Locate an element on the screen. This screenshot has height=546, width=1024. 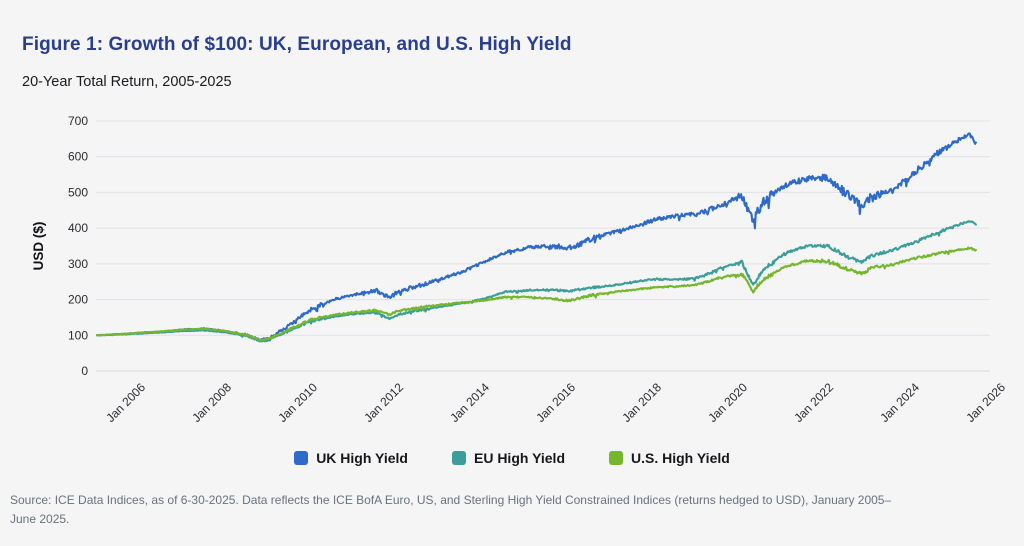
y-axis-label: USD ($) is located at coordinates (38, 246).